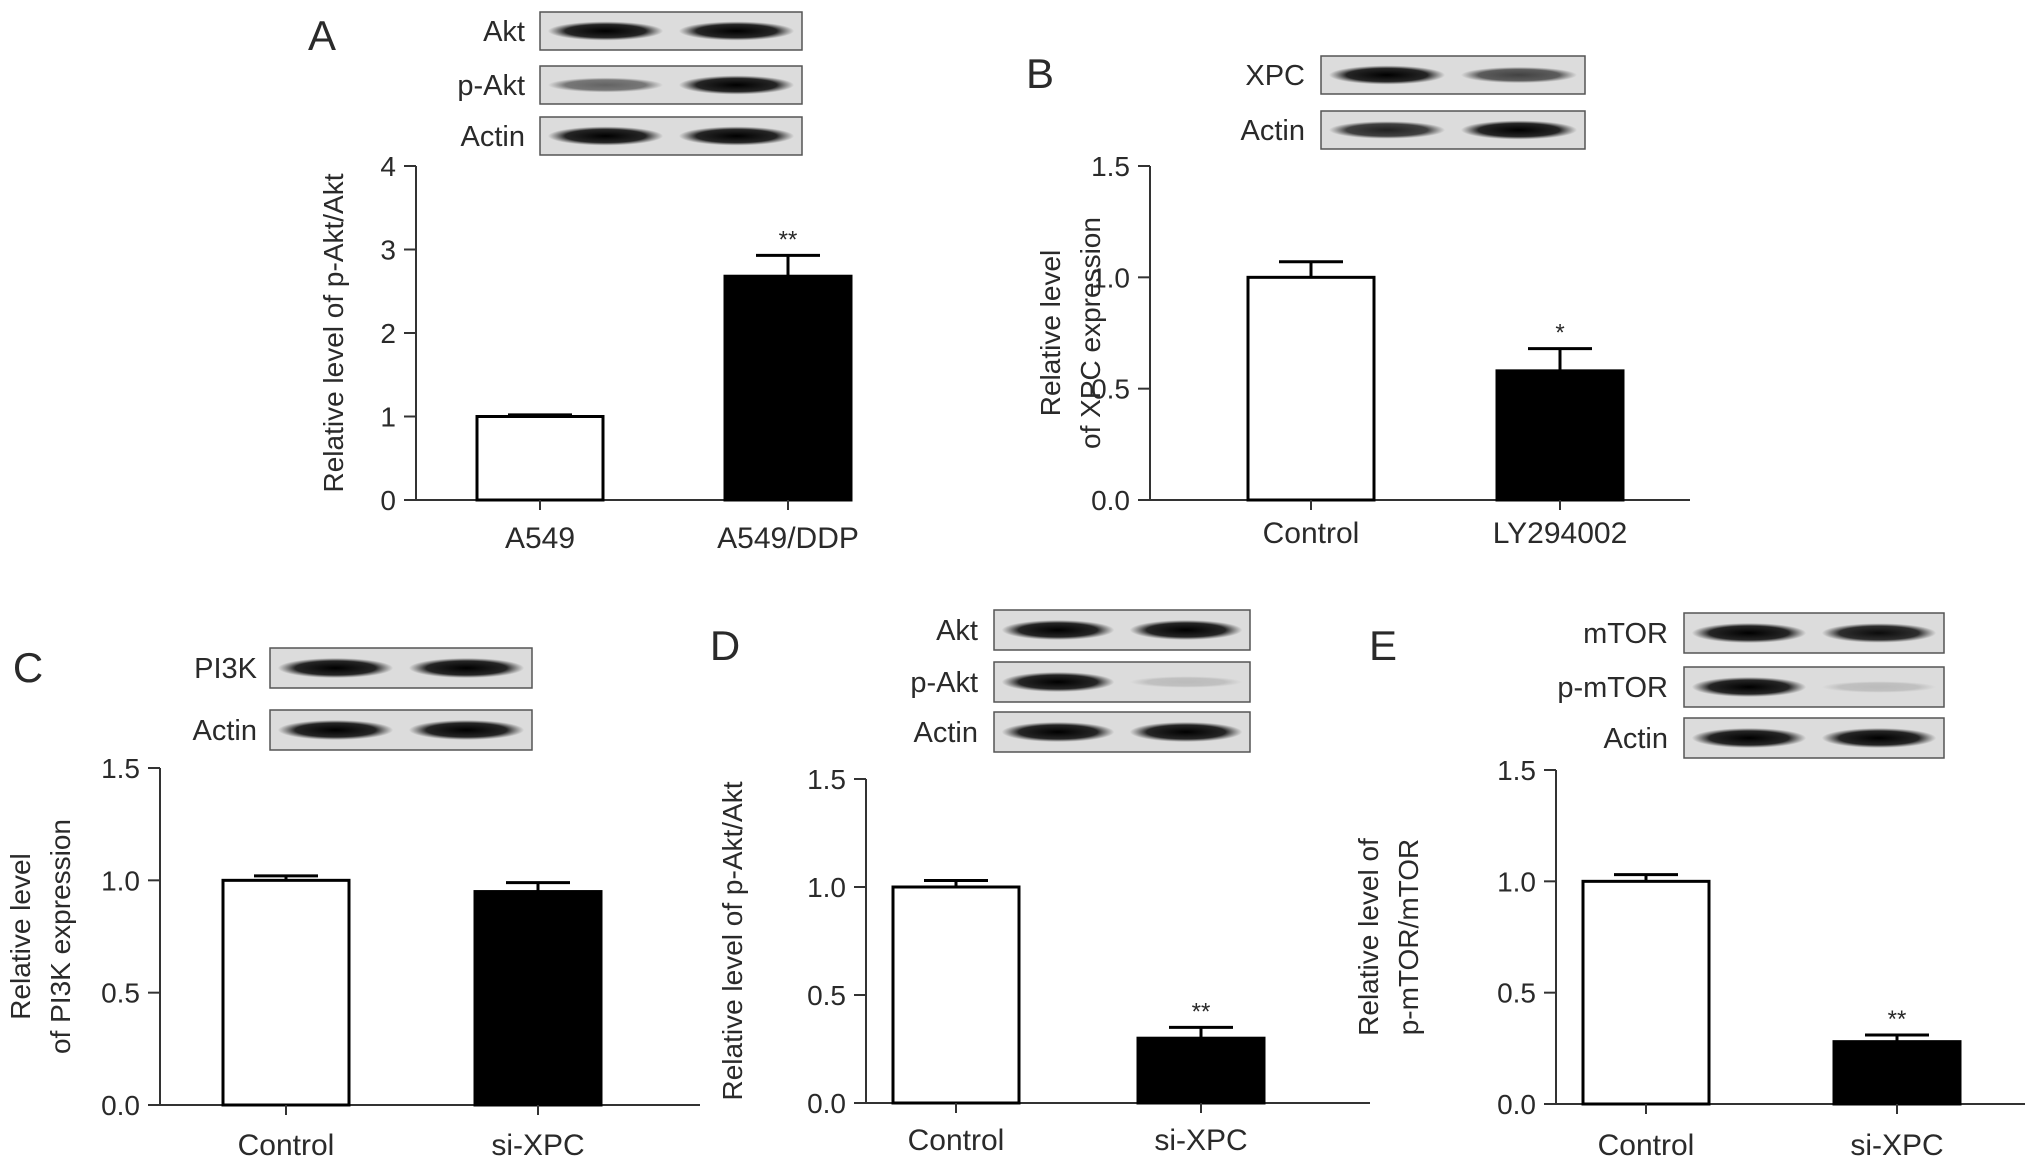 Image resolution: width=2032 pixels, height=1165 pixels. Describe the element at coordinates (788, 538) in the screenshot. I see `x-tick-label: A549/DDP` at that location.